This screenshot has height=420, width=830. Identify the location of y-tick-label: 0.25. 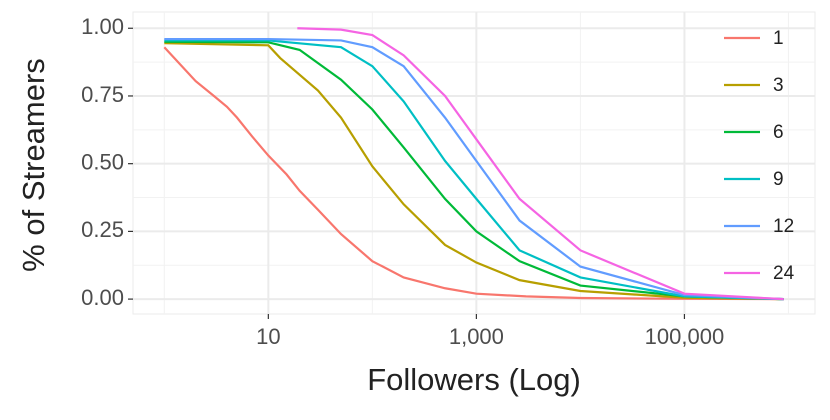
(102, 229).